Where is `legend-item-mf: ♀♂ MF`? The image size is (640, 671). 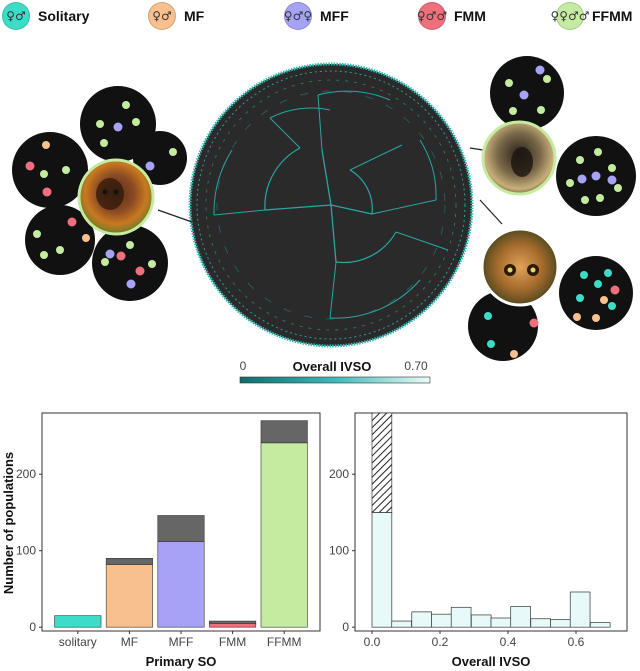
legend-item-mf: ♀♂ MF is located at coordinates (176, 16).